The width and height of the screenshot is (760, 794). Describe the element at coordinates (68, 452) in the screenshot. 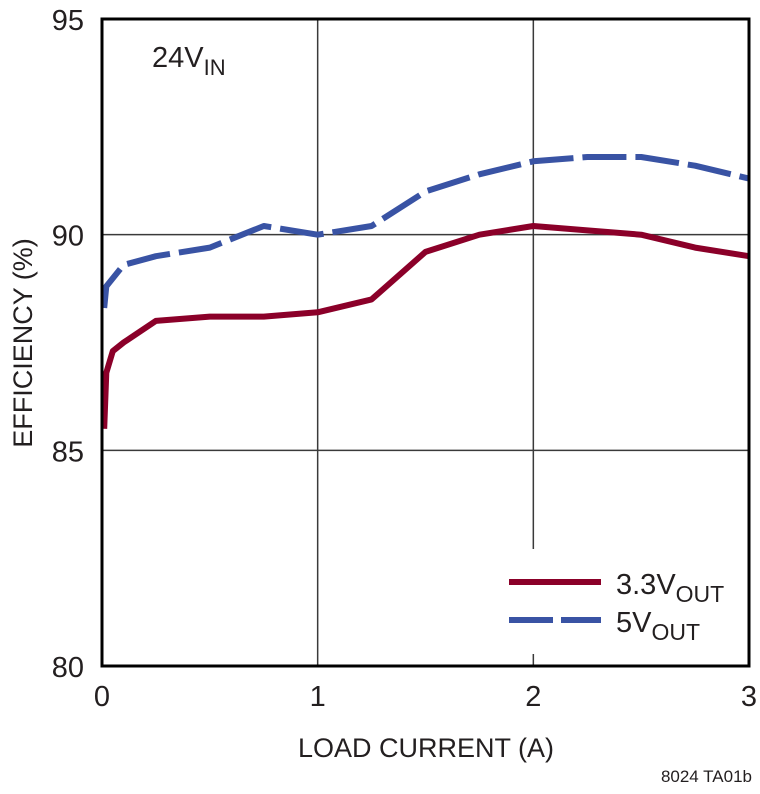

I see `y-tick-label: 85` at that location.